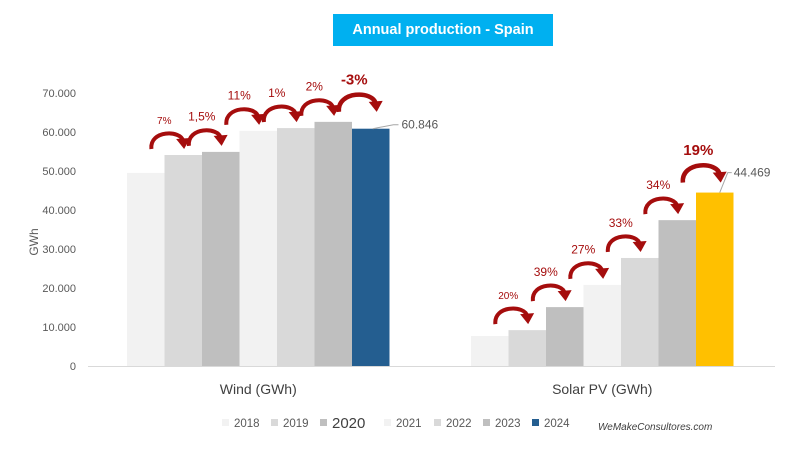 Image resolution: width=790 pixels, height=454 pixels. I want to click on data-label: 44.469, so click(752, 173).